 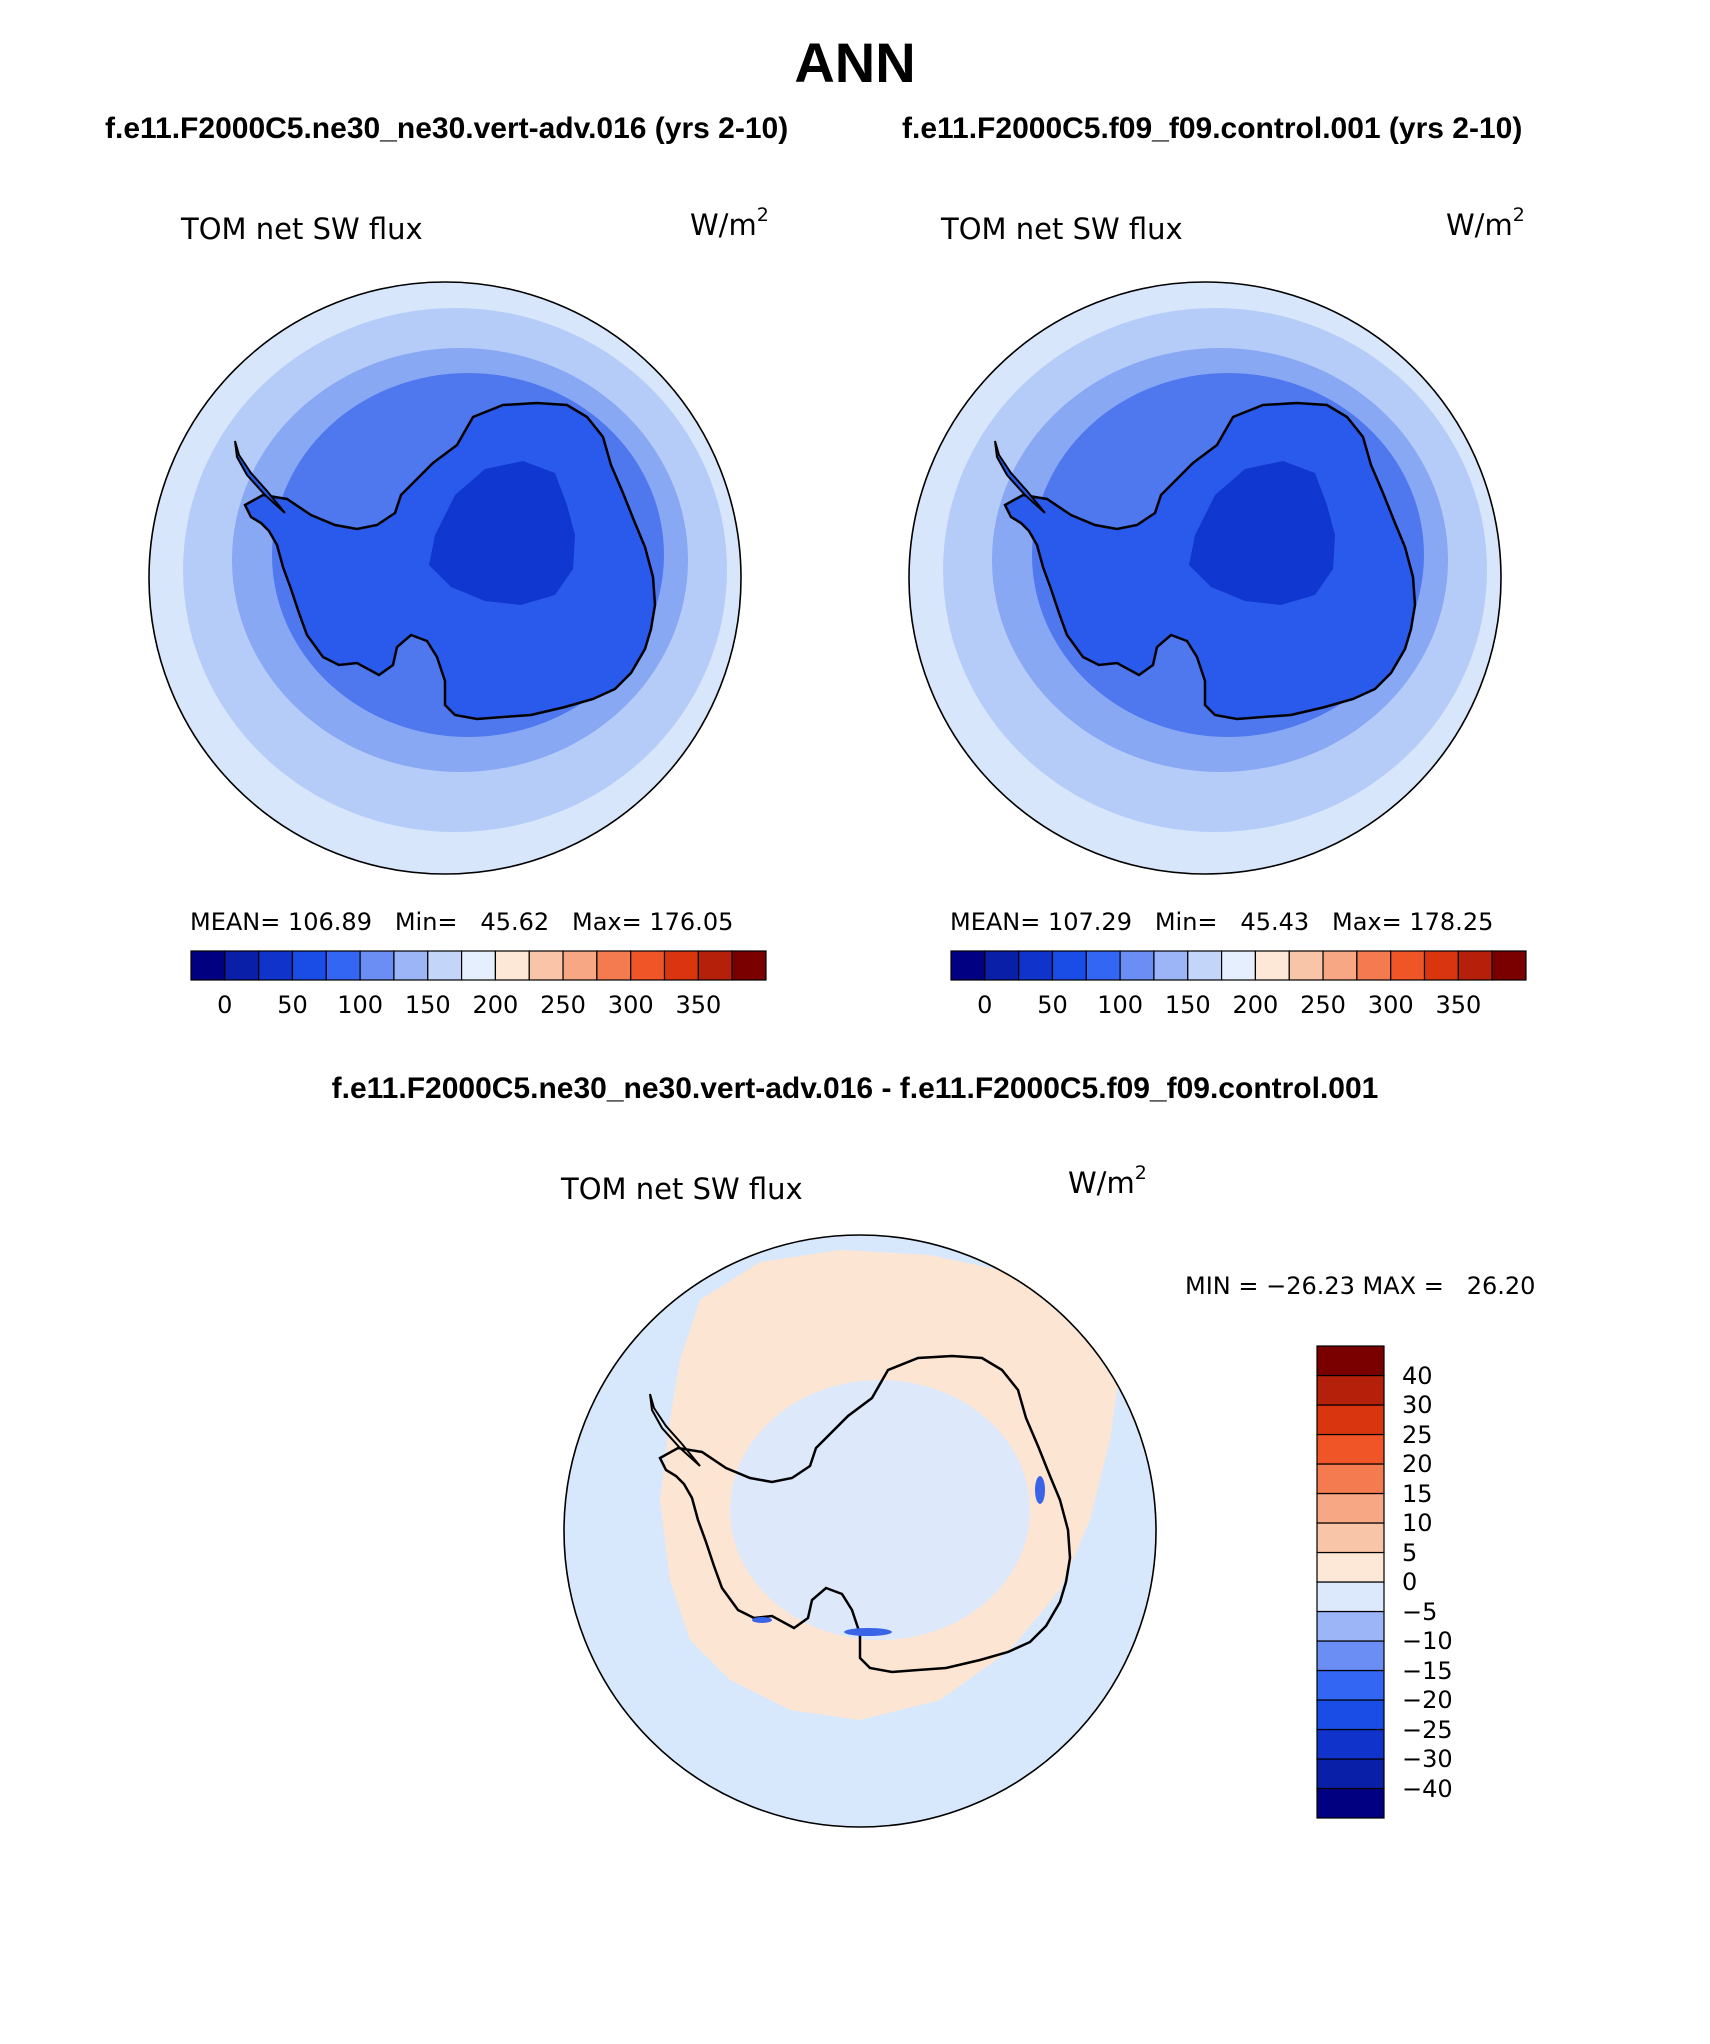 I want to click on left-colorbar, so click(x=478, y=965).